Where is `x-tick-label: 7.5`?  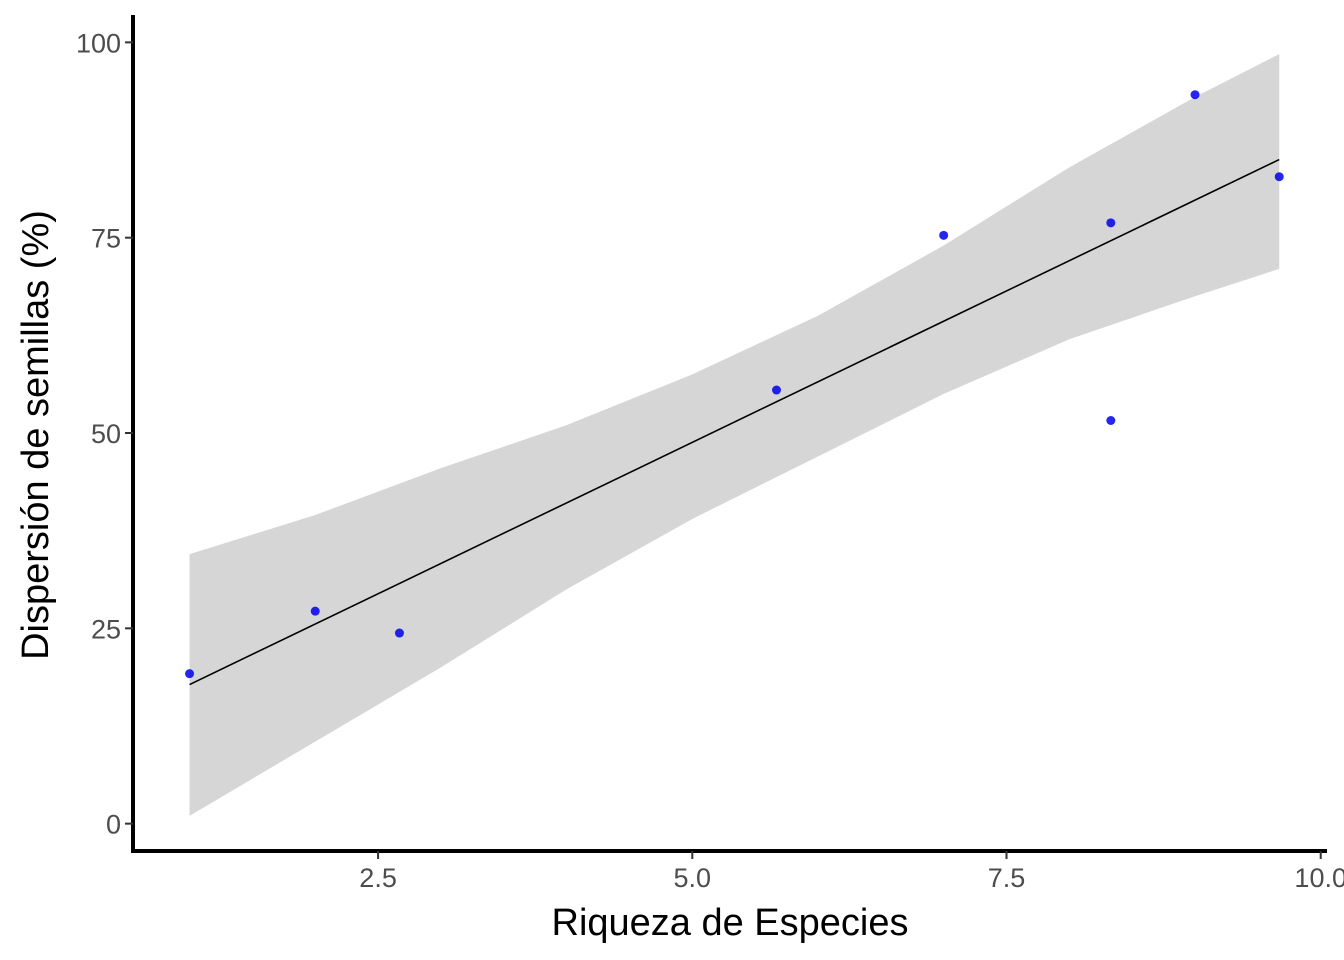
x-tick-label: 7.5 is located at coordinates (1007, 878).